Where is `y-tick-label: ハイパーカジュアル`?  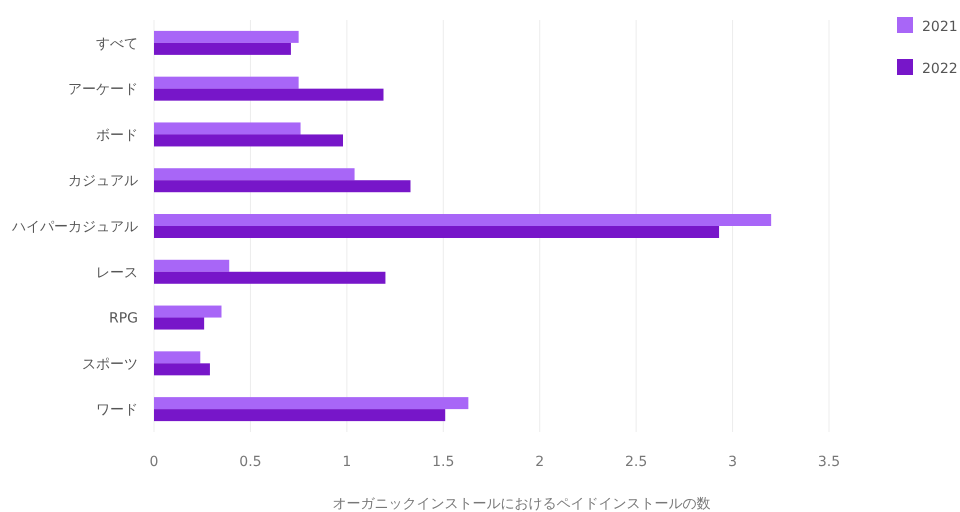
y-tick-label: ハイパーカジュアル is located at coordinates (74, 227).